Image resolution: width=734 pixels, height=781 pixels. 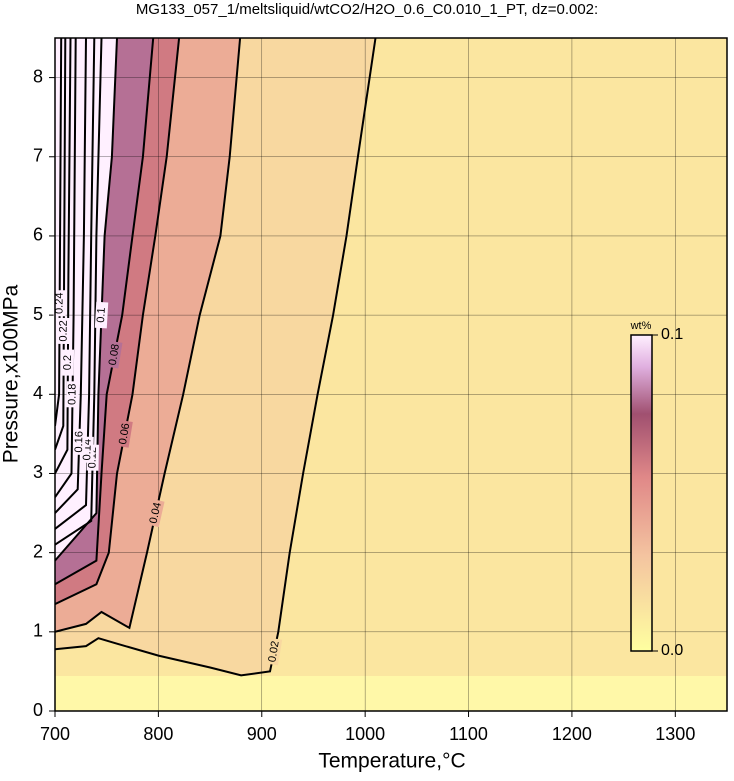 I want to click on x-tick-label: 1300, so click(x=675, y=734).